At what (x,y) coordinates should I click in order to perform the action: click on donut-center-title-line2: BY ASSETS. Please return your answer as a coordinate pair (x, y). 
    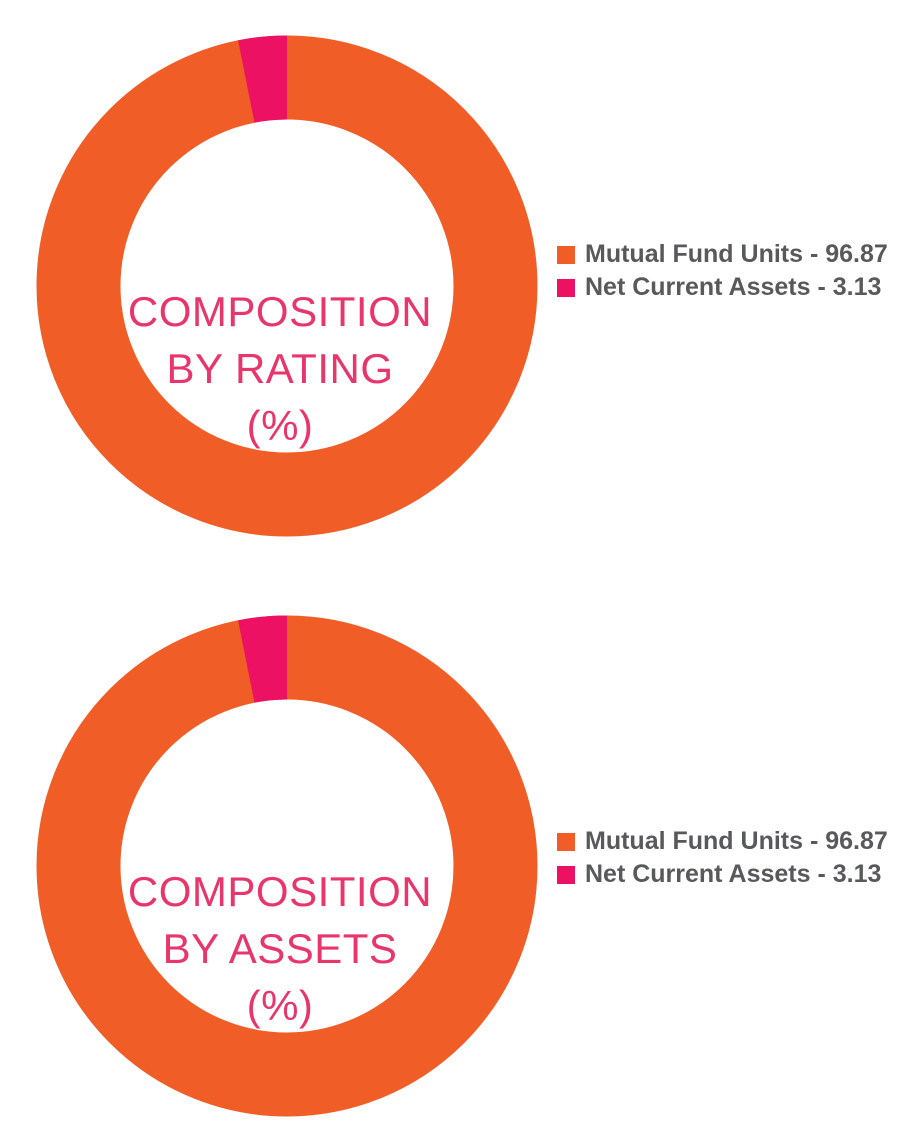
    Looking at the image, I should click on (280, 948).